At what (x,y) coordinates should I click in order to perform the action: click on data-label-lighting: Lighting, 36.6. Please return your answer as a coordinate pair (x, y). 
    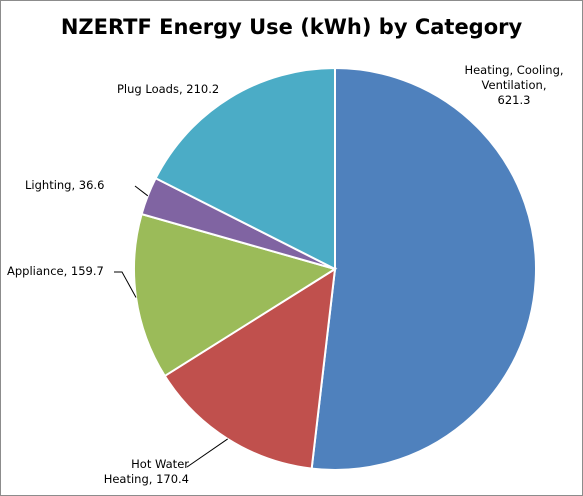
    Looking at the image, I should click on (64, 185).